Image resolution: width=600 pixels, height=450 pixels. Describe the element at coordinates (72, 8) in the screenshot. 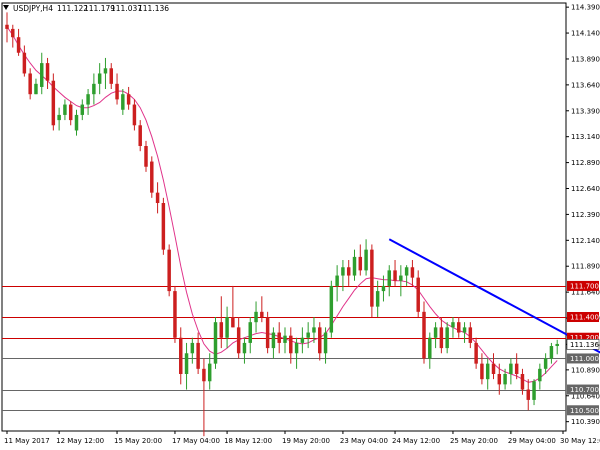

I see `open-value: 111.122` at that location.